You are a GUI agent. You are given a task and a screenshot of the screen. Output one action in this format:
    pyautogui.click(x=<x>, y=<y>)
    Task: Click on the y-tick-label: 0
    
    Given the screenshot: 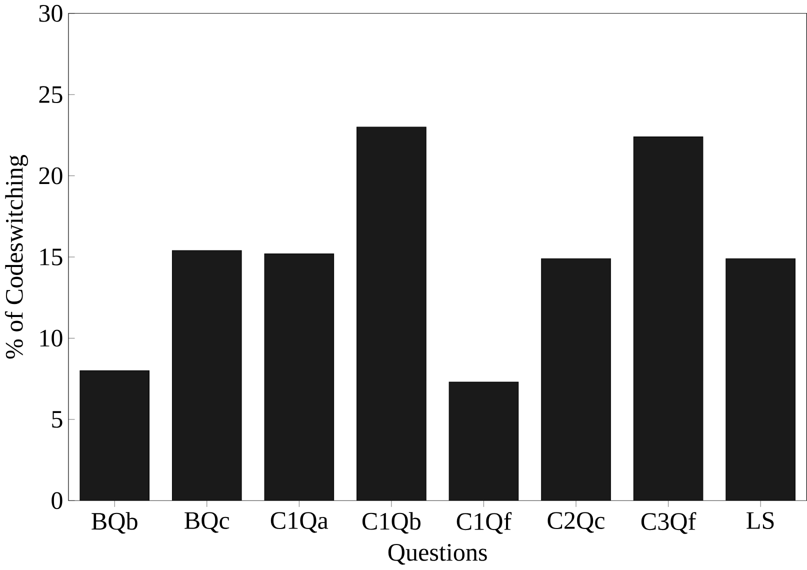 What is the action you would take?
    pyautogui.click(x=57, y=501)
    